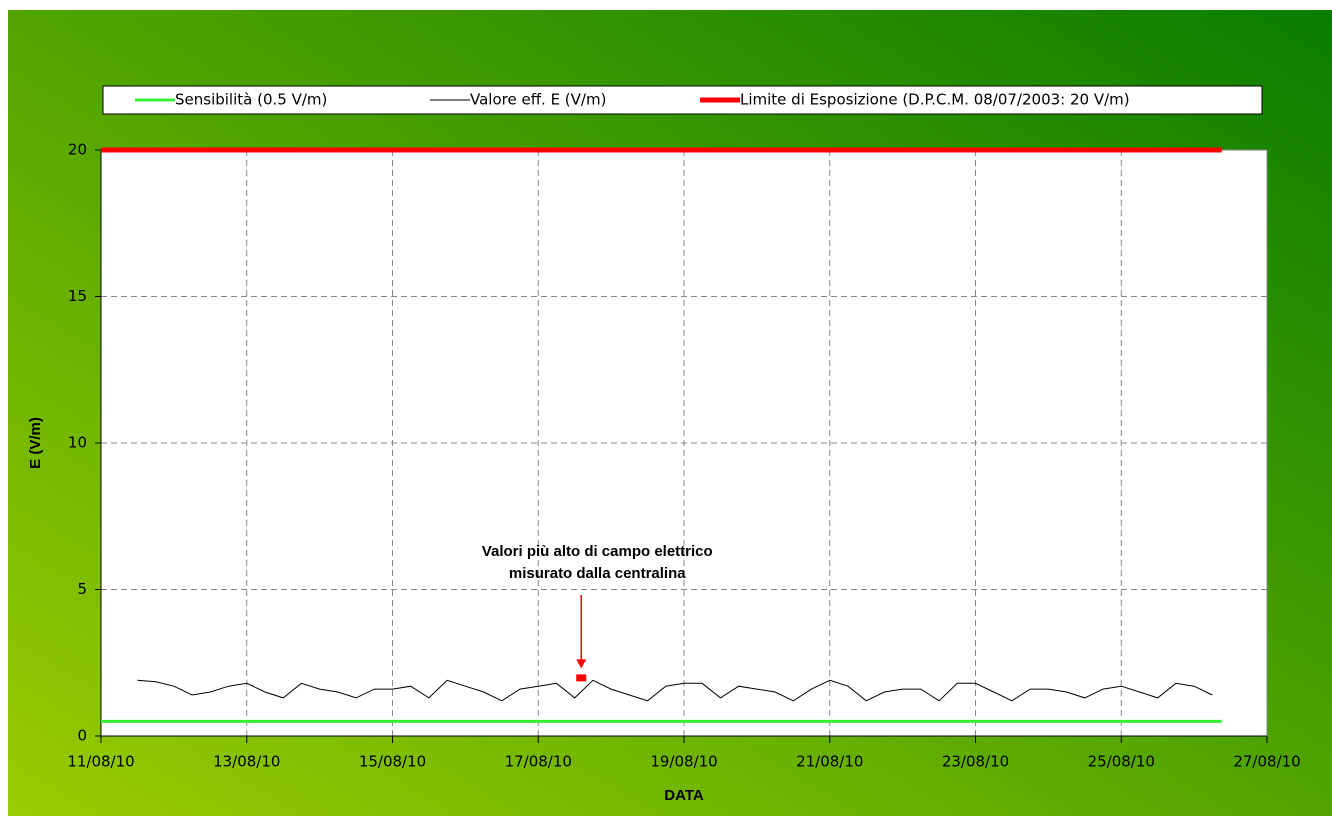  What do you see at coordinates (82, 589) in the screenshot?
I see `y-tick-label: 5` at bounding box center [82, 589].